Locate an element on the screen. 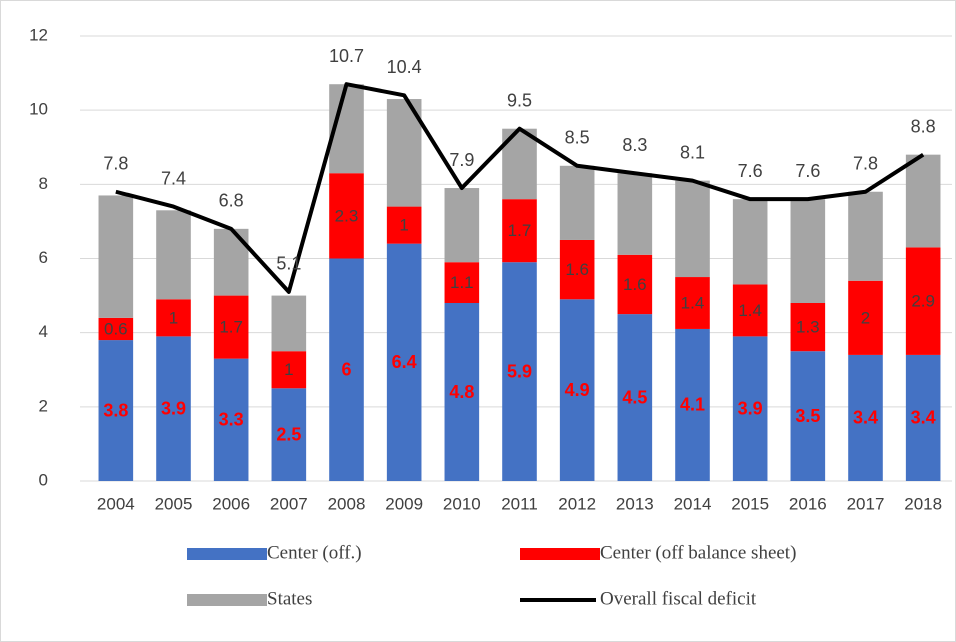  x-tick-label: 2007 is located at coordinates (289, 503).